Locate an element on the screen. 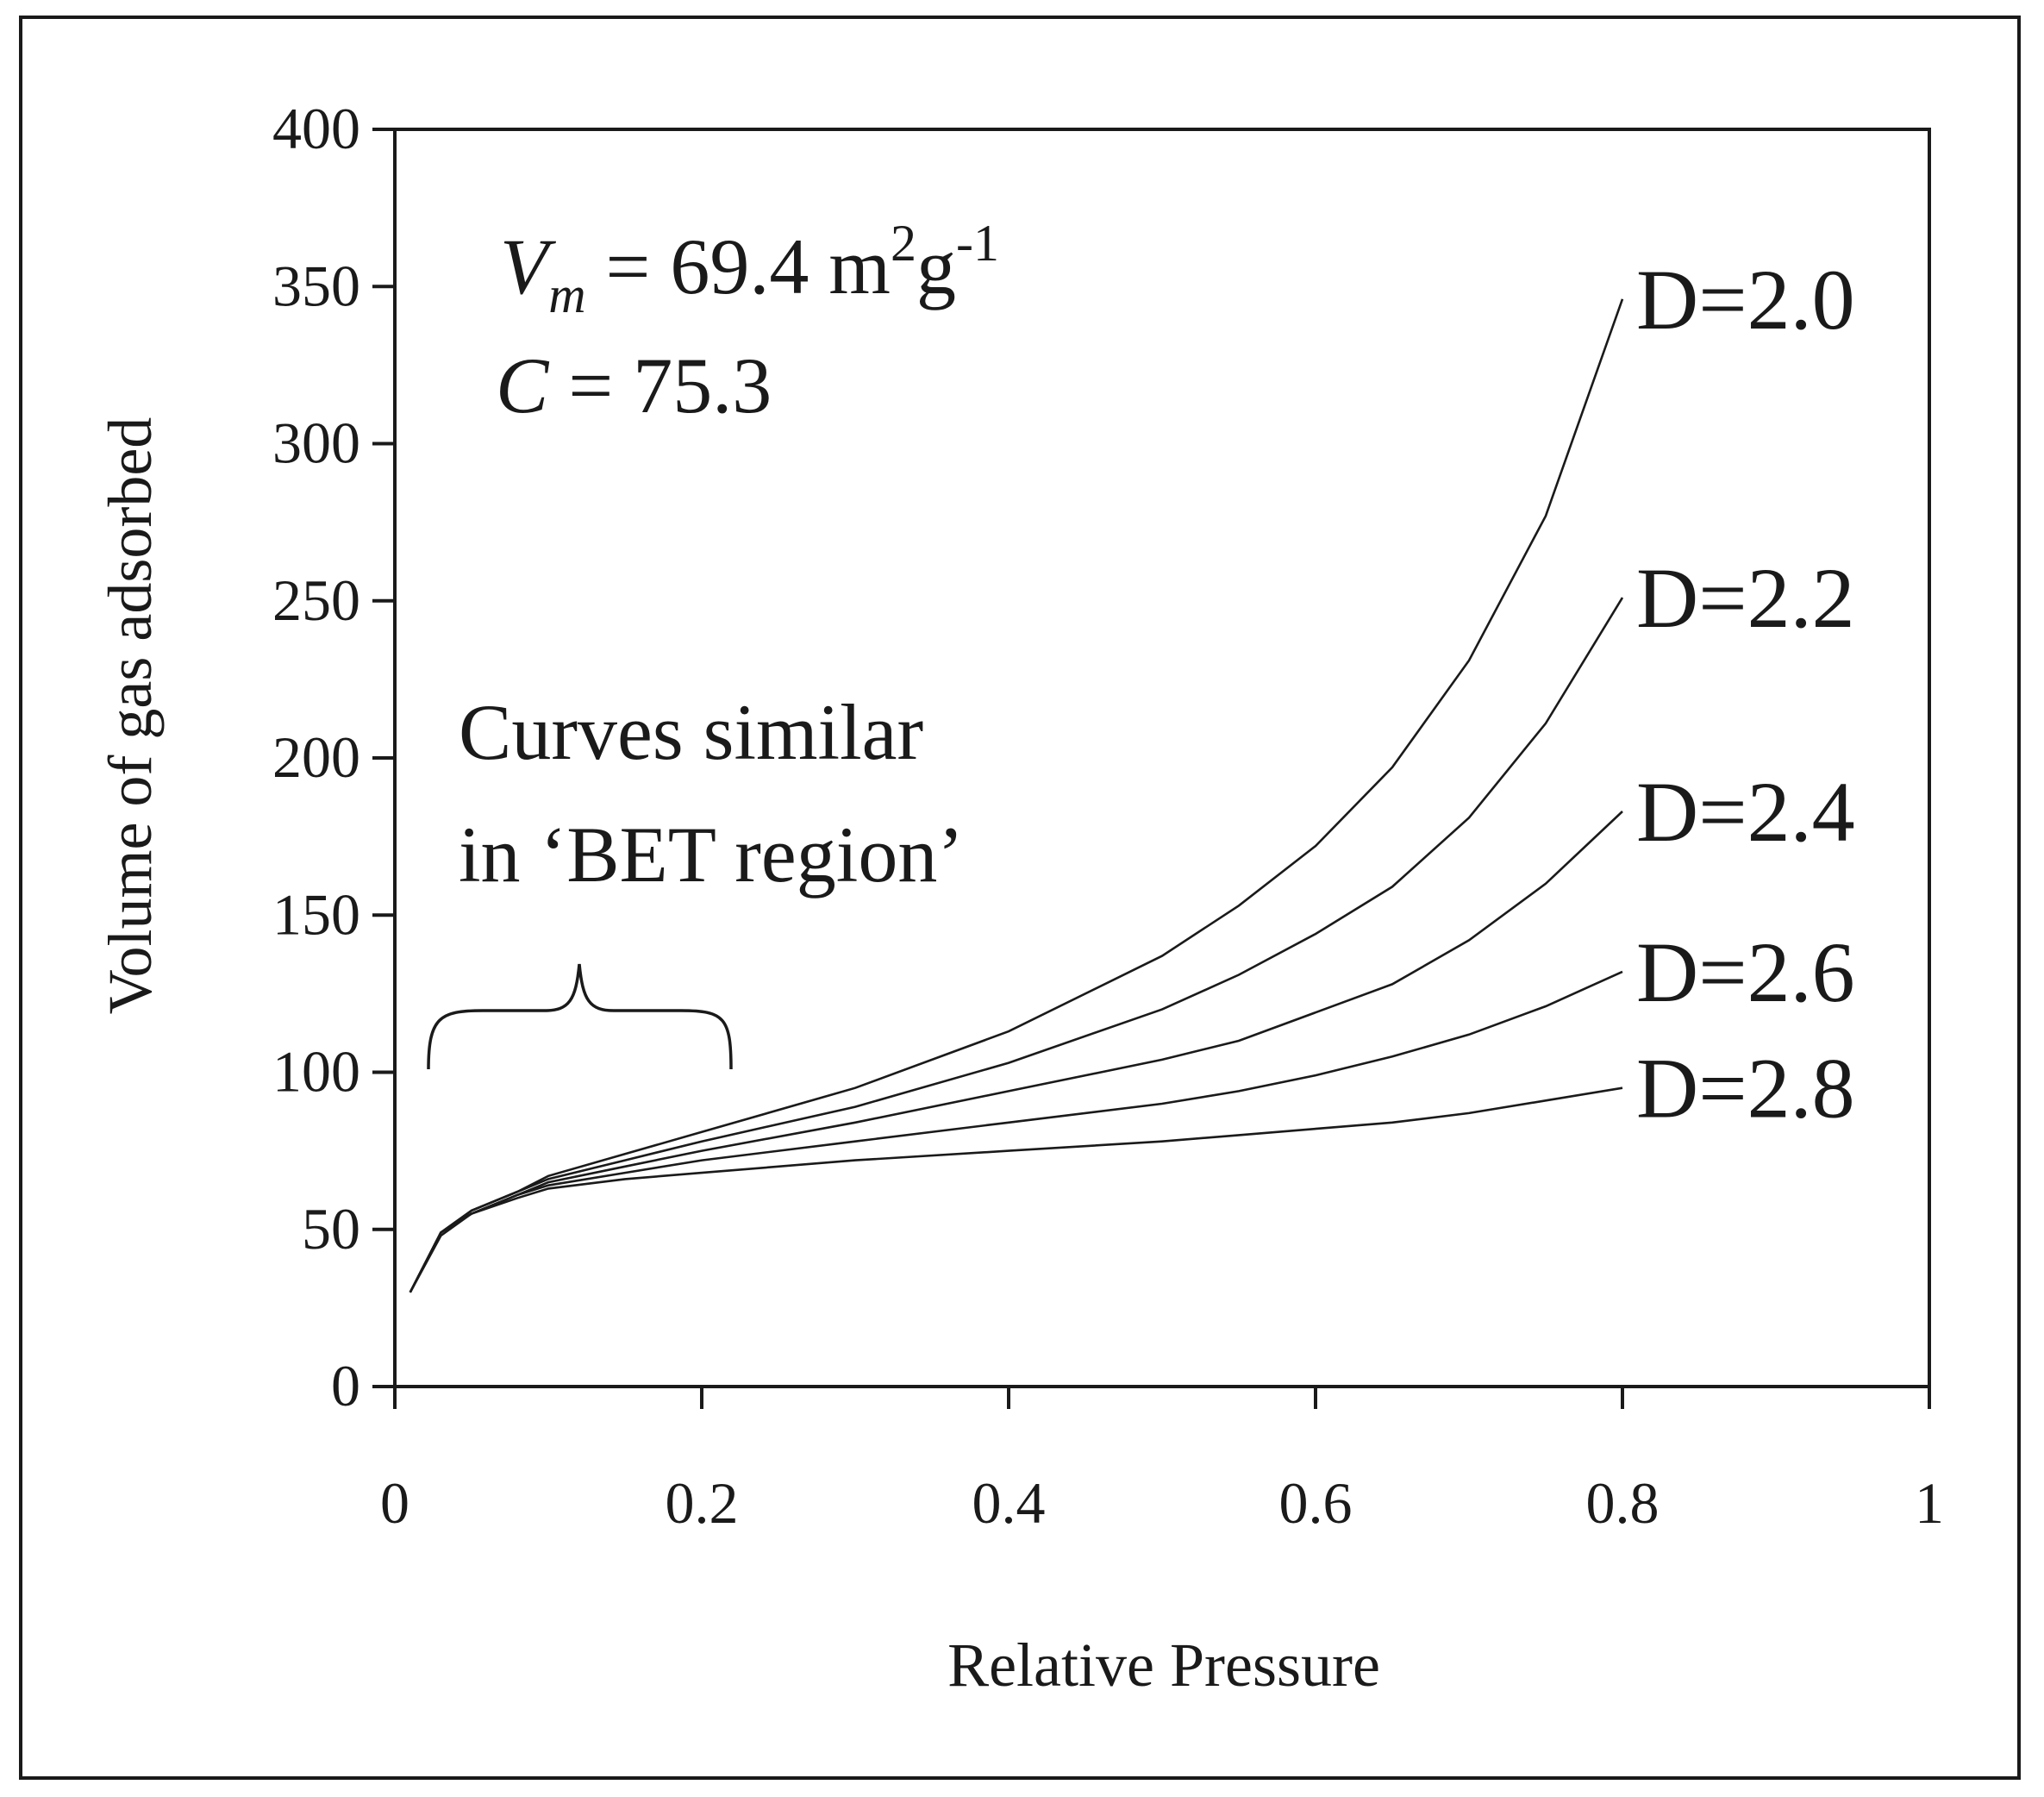 This screenshot has width=2044, height=1797. y-tick-label: 250 is located at coordinates (316, 600).